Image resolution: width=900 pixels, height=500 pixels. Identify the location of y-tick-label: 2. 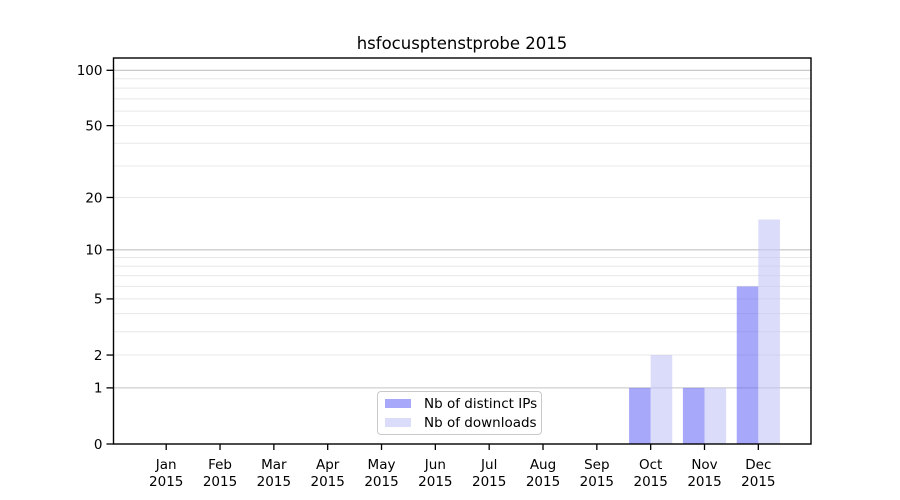
(98, 356).